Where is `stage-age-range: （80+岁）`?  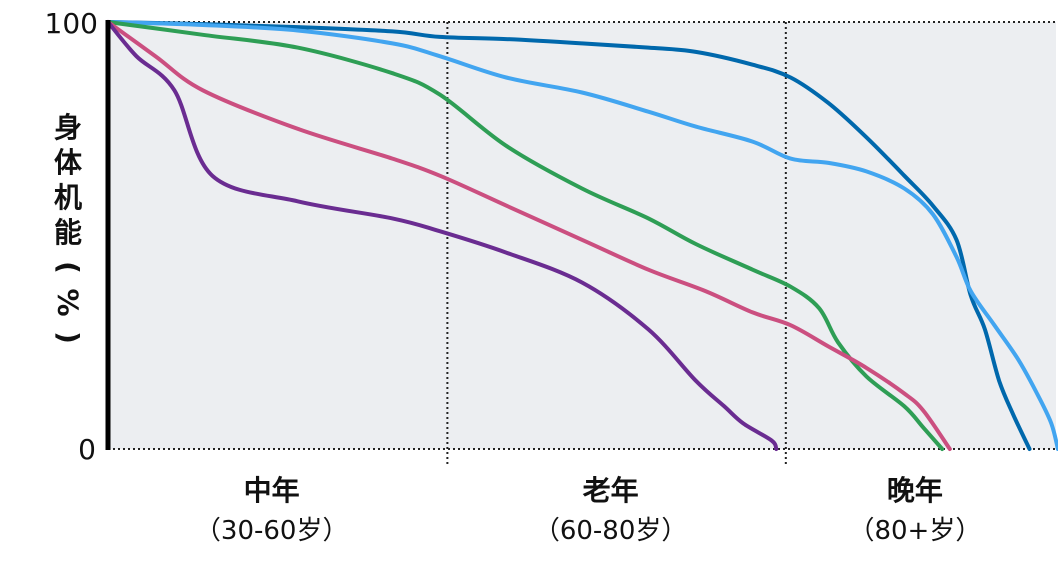 stage-age-range: （80+岁） is located at coordinates (914, 531).